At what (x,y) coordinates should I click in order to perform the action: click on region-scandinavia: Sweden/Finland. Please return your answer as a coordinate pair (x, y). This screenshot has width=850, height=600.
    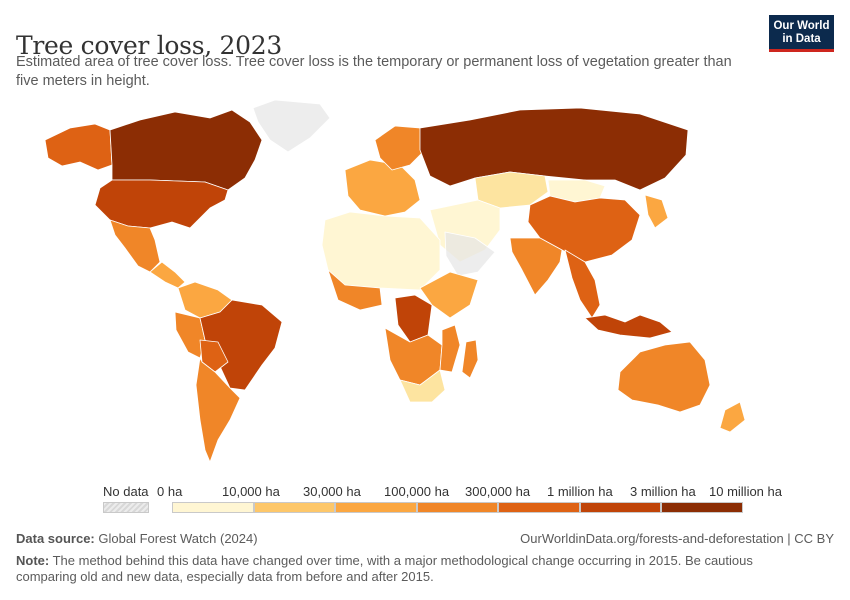
    Looking at the image, I should click on (400, 148).